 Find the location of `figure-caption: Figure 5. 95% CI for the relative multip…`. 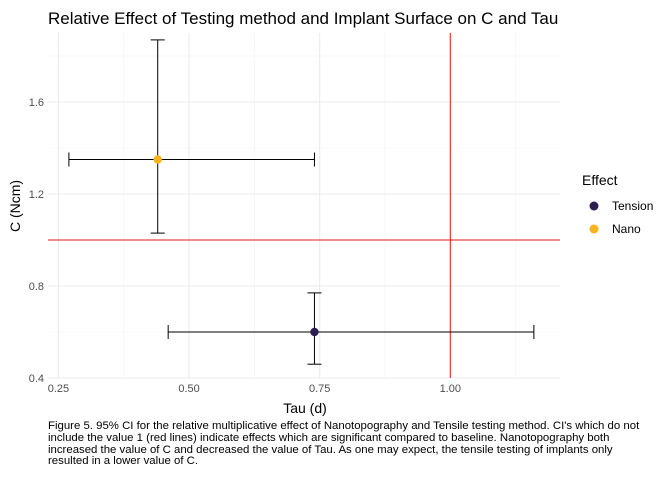

figure-caption: Figure 5. 95% CI for the relative multip… is located at coordinates (344, 444).